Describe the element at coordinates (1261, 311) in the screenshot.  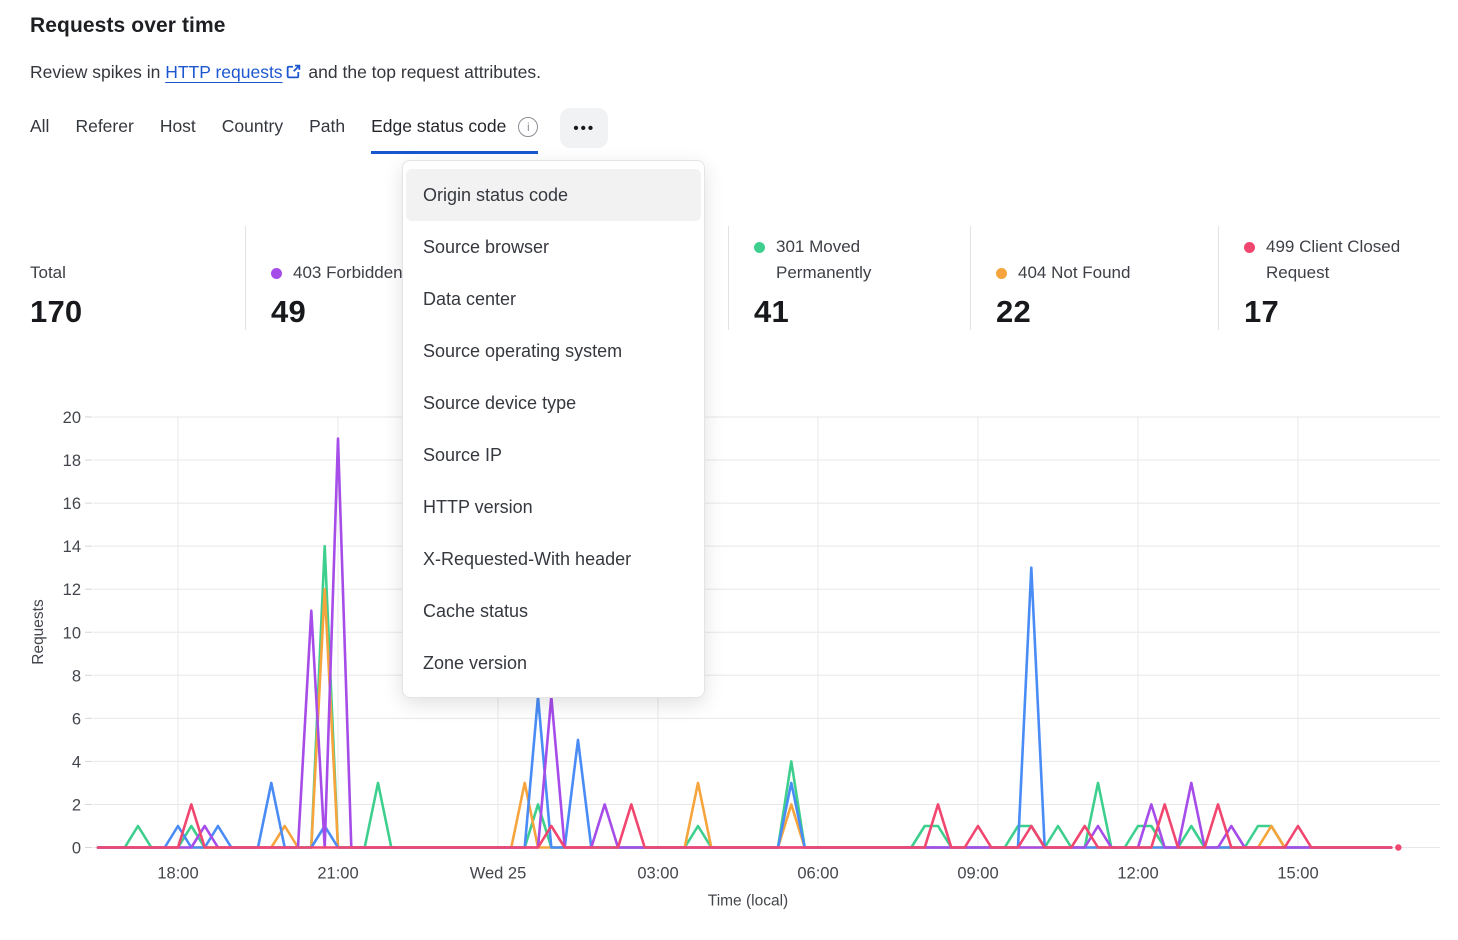
I see `stat-value-499: 17` at that location.